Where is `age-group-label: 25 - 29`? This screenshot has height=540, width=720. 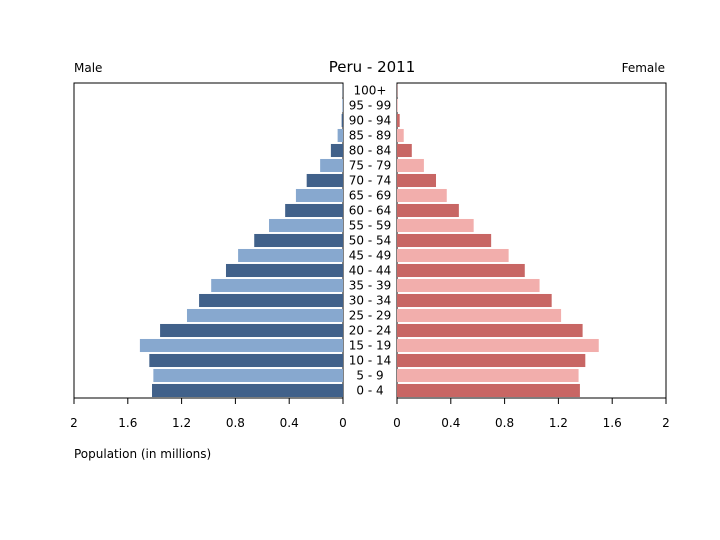
age-group-label: 25 - 29 is located at coordinates (370, 316).